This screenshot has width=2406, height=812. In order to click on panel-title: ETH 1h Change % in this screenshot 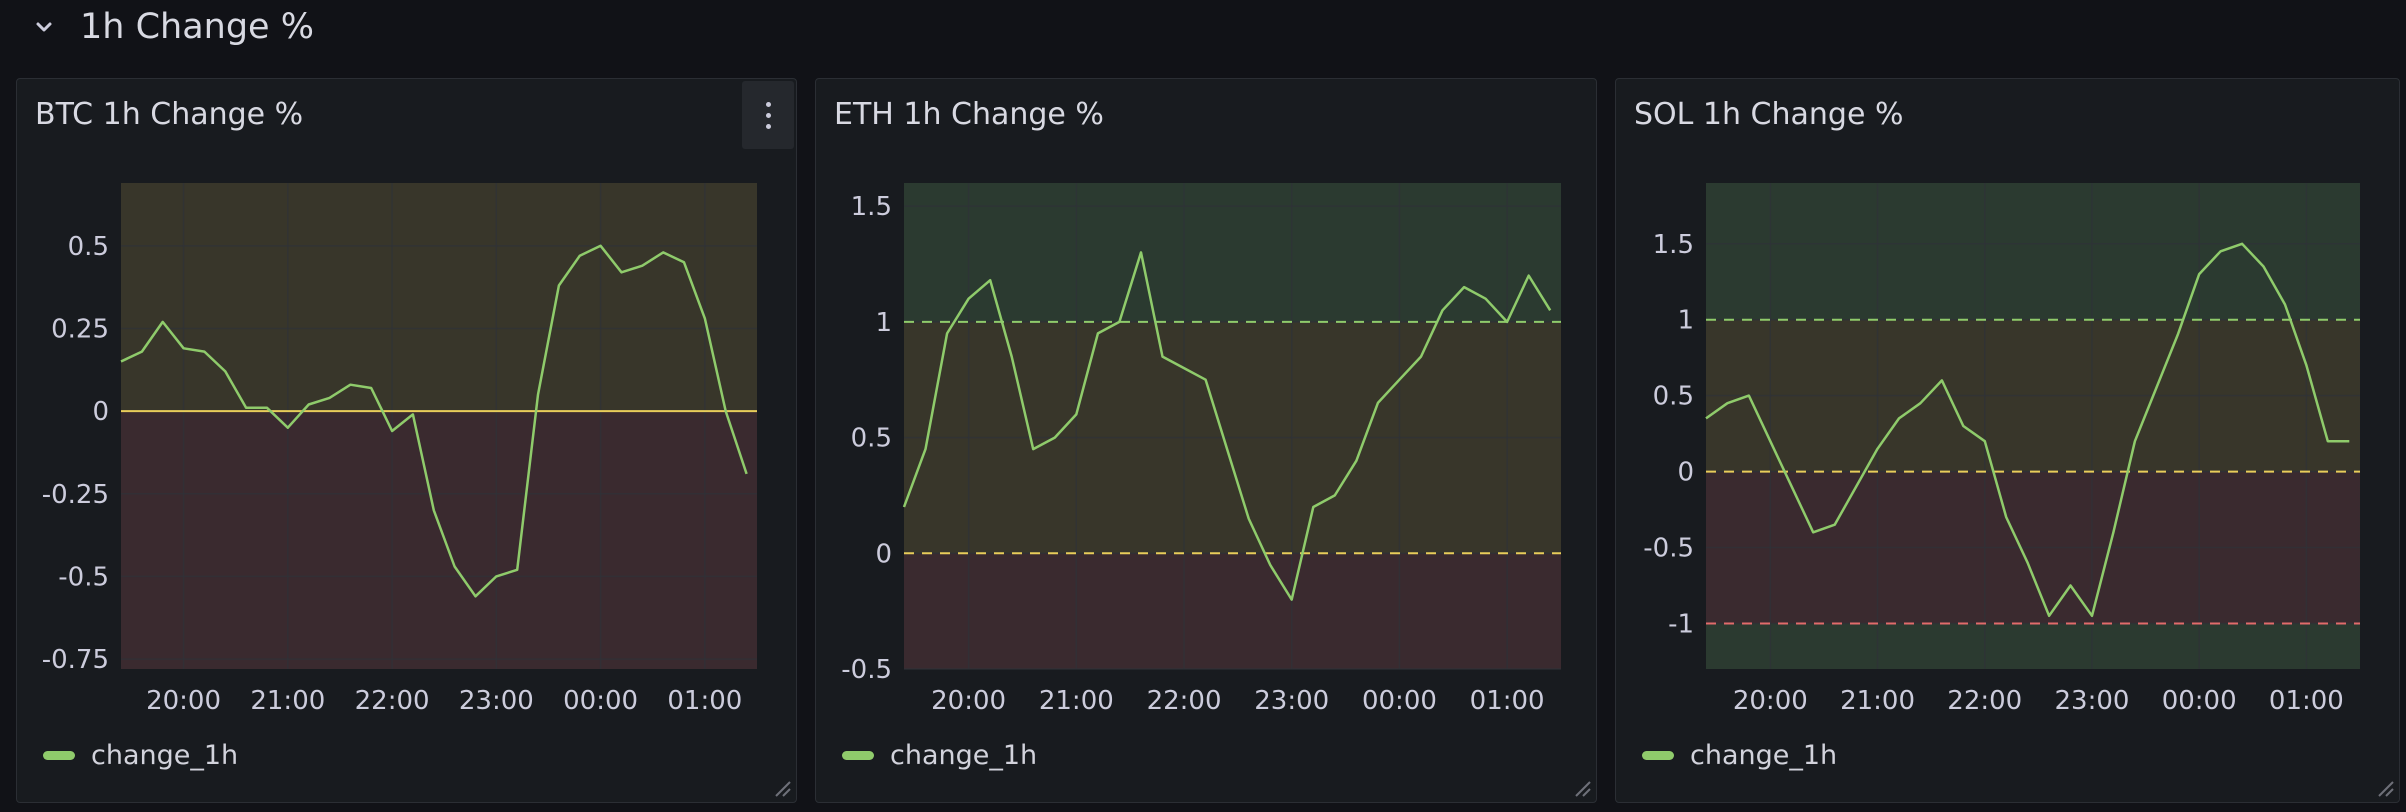, I will do `click(969, 114)`.